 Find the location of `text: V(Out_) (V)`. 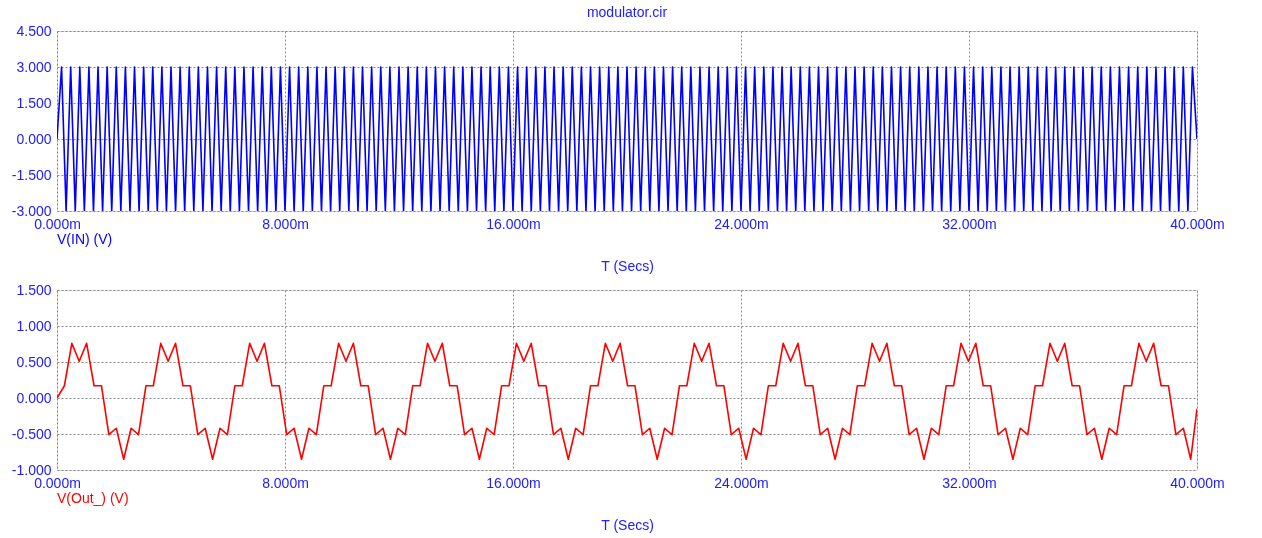

text: V(Out_) (V) is located at coordinates (93, 498).